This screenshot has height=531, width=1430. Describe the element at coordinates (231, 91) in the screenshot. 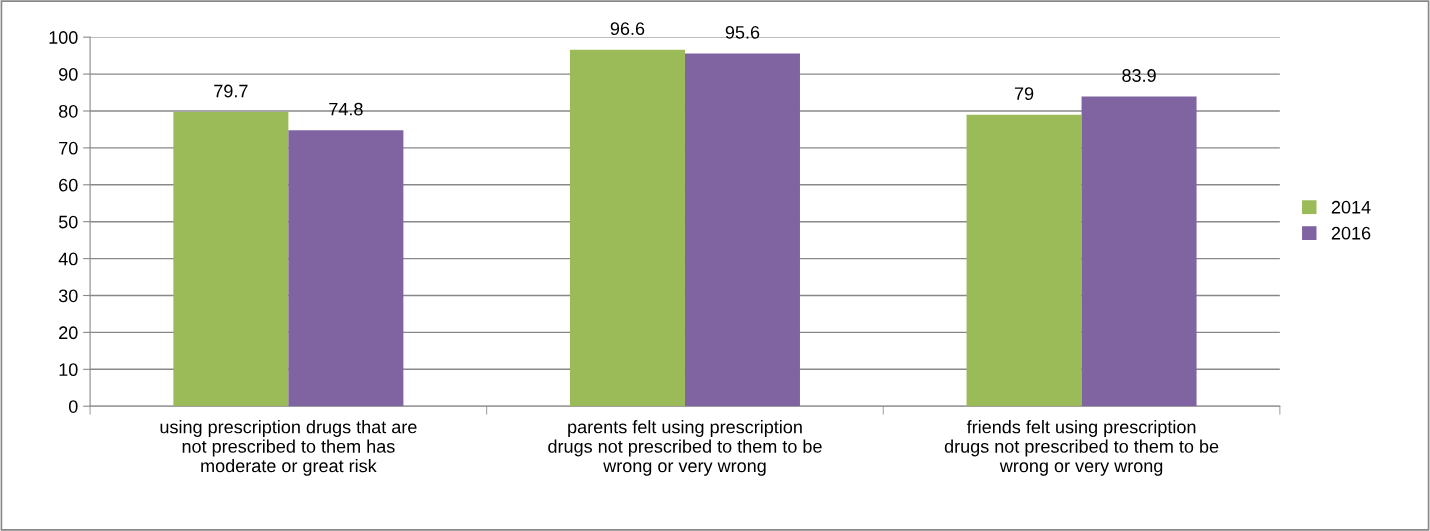

I see `data-label: 79.7` at that location.